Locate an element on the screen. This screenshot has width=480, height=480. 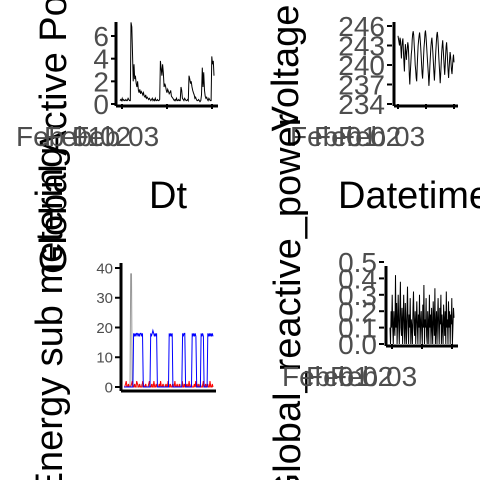
p2-x-tick-label: Feb 01 is located at coordinates (333, 136).